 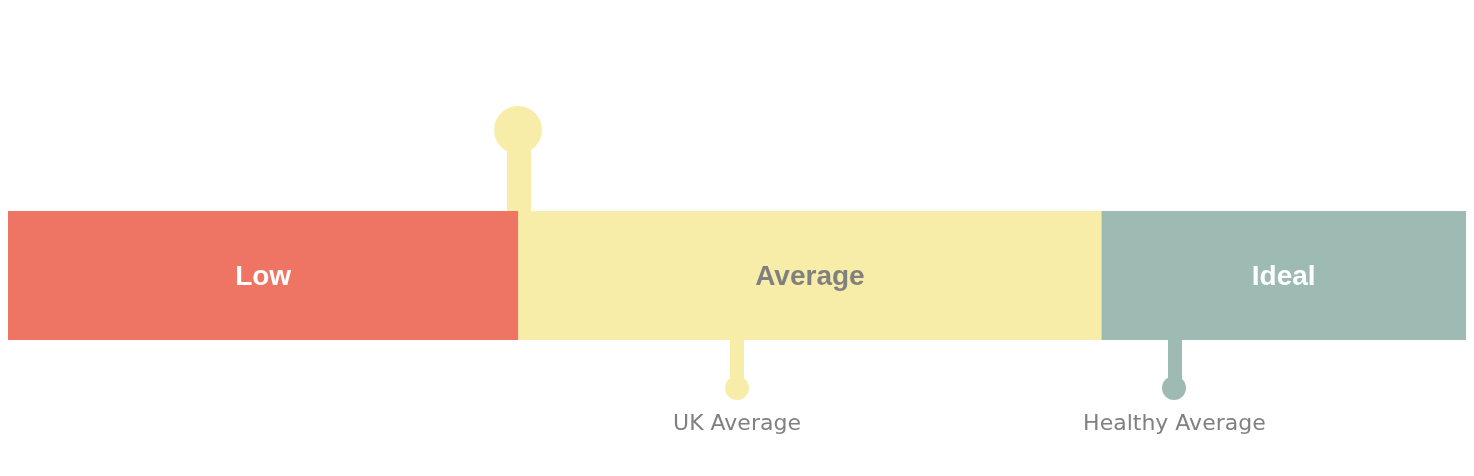 I want to click on series-label: Low, so click(x=263, y=275).